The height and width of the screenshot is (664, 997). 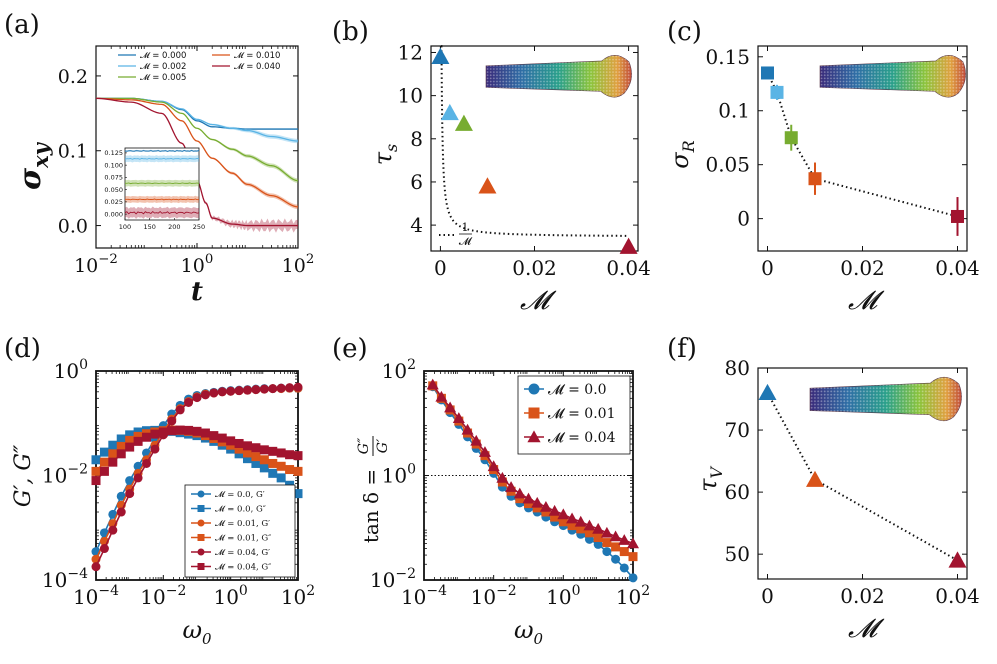 I want to click on y-axis-label-num: G″, so click(x=364, y=445).